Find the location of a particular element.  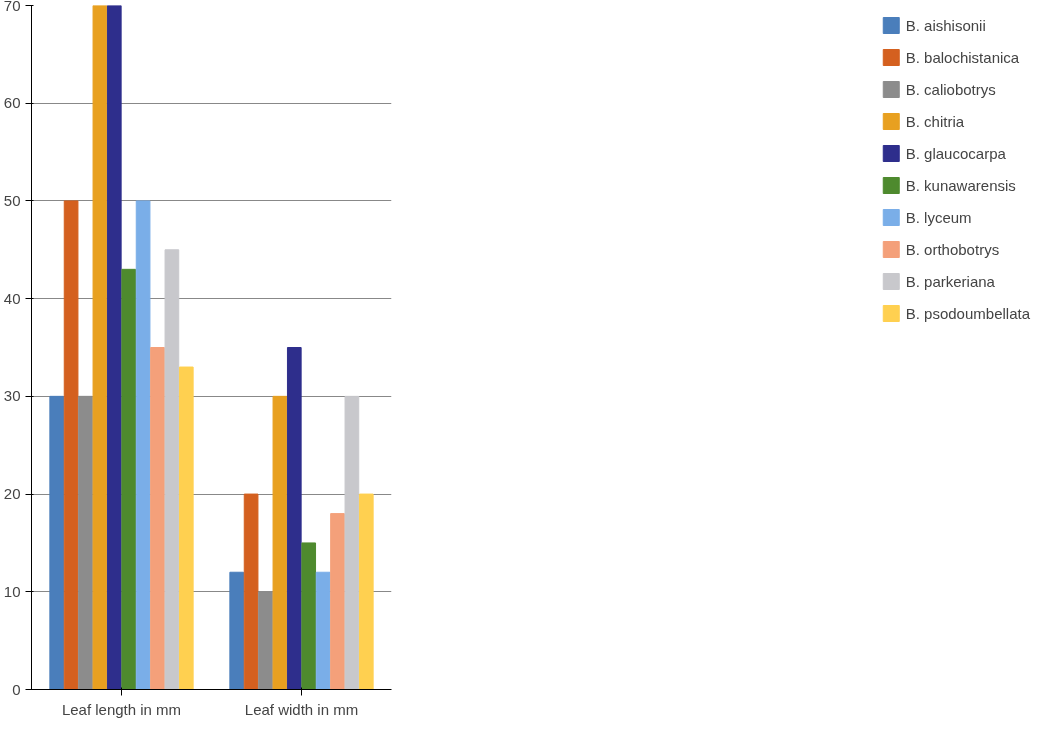

legend-label: B. chitria is located at coordinates (935, 121).